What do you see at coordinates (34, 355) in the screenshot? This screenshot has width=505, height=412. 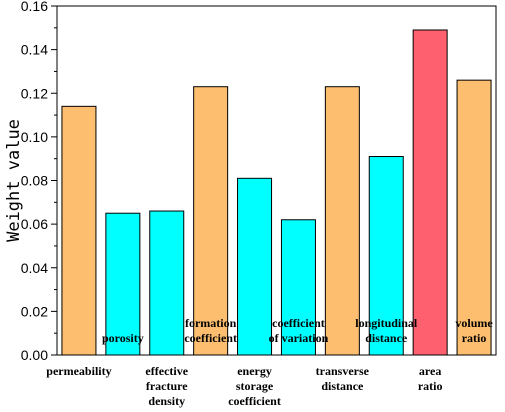 I see `y-tick-label: 0.00` at bounding box center [34, 355].